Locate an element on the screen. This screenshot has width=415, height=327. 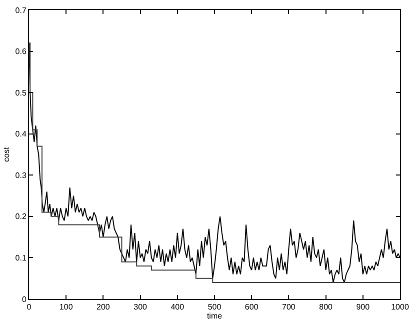
y-tick-label: 0.7 is located at coordinates (21, 10).